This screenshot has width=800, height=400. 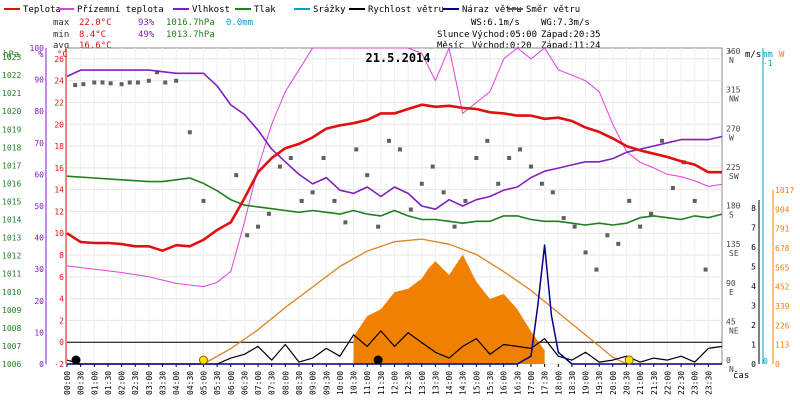 I want to click on legend-label-5: Rychlost větru, so click(x=406, y=10).